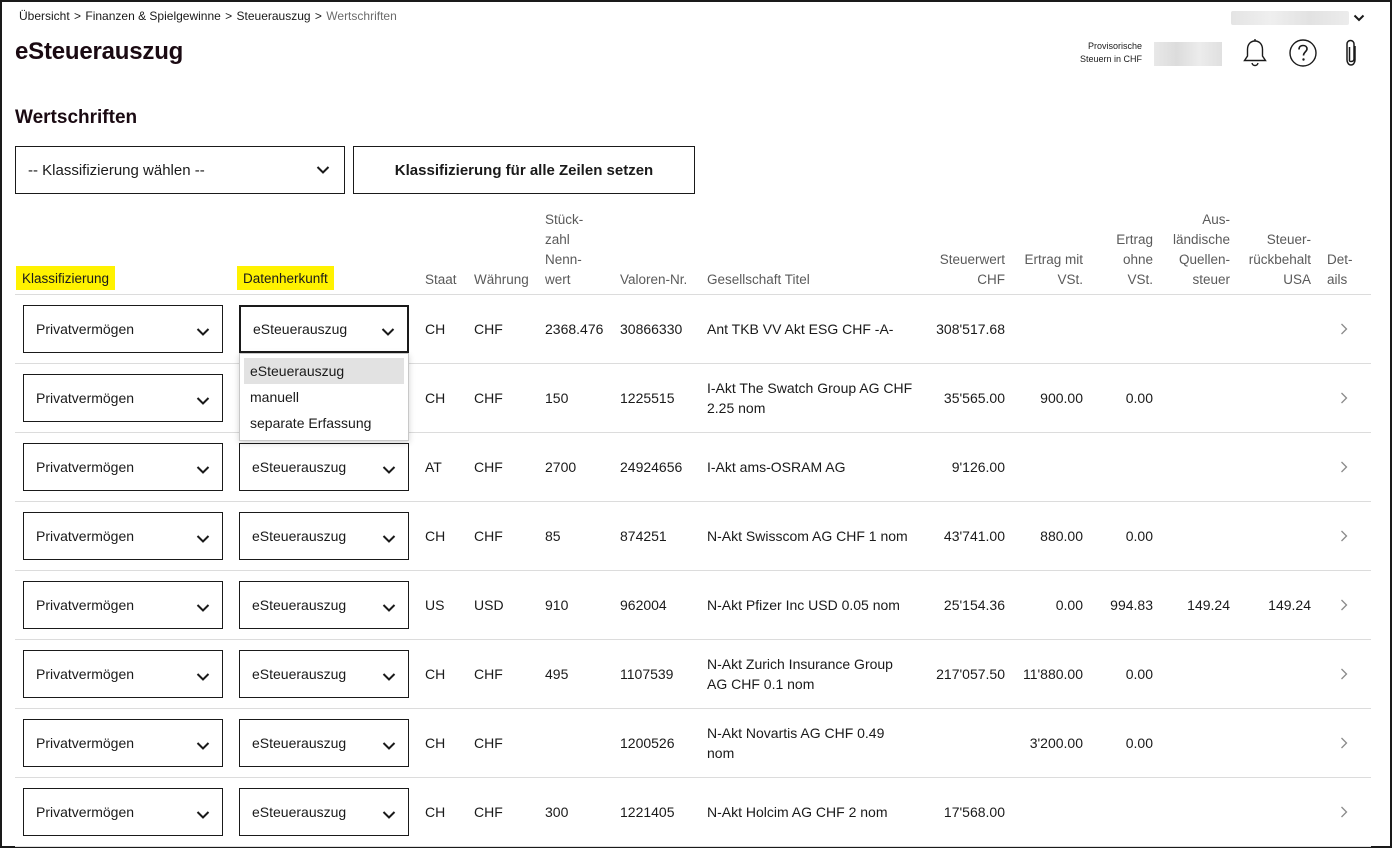 The height and width of the screenshot is (848, 1392). Describe the element at coordinates (795, 743) in the screenshot. I see `row-gesellschaft-titel: N-Akt Novartis AG CHF 0.49 nom` at that location.